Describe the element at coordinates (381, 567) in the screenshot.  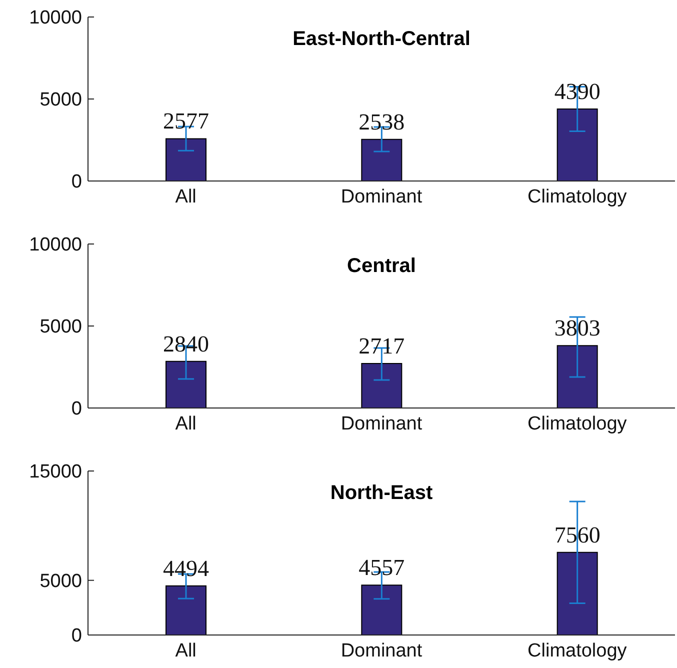
I see `data-label: 4557` at that location.